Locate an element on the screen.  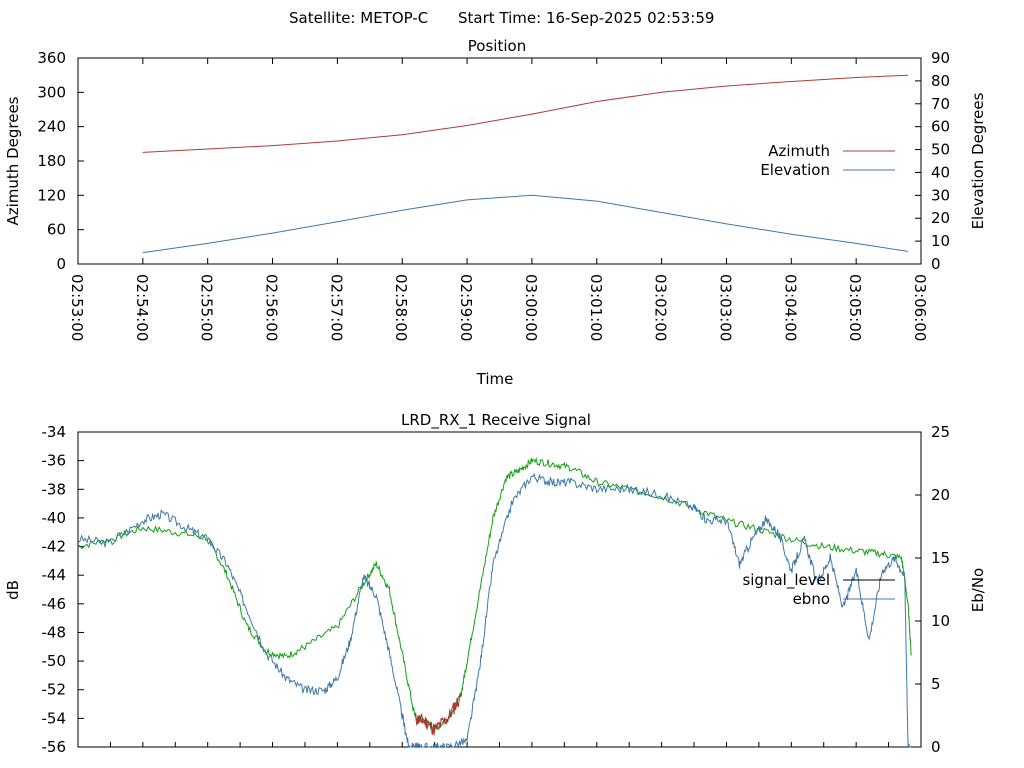
y2-tick-label: 90 is located at coordinates (940, 58).